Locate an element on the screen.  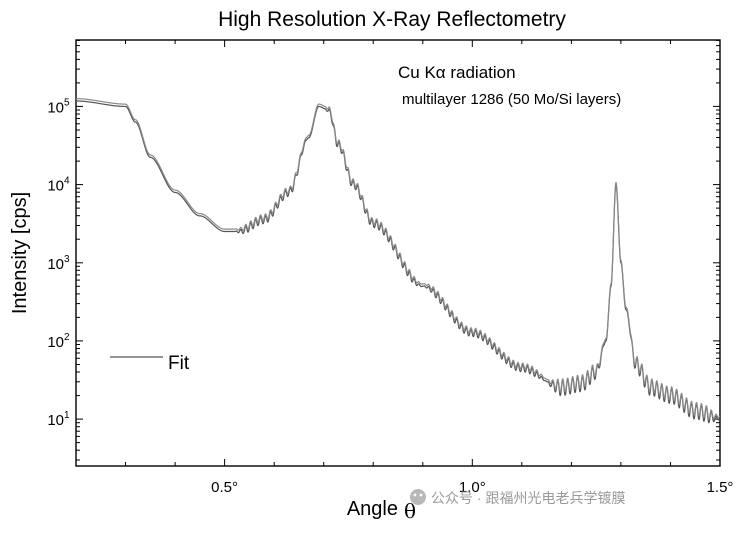
watermark: 公众号 · 跟福州光电老兵学镀膜 is located at coordinates (517, 497).